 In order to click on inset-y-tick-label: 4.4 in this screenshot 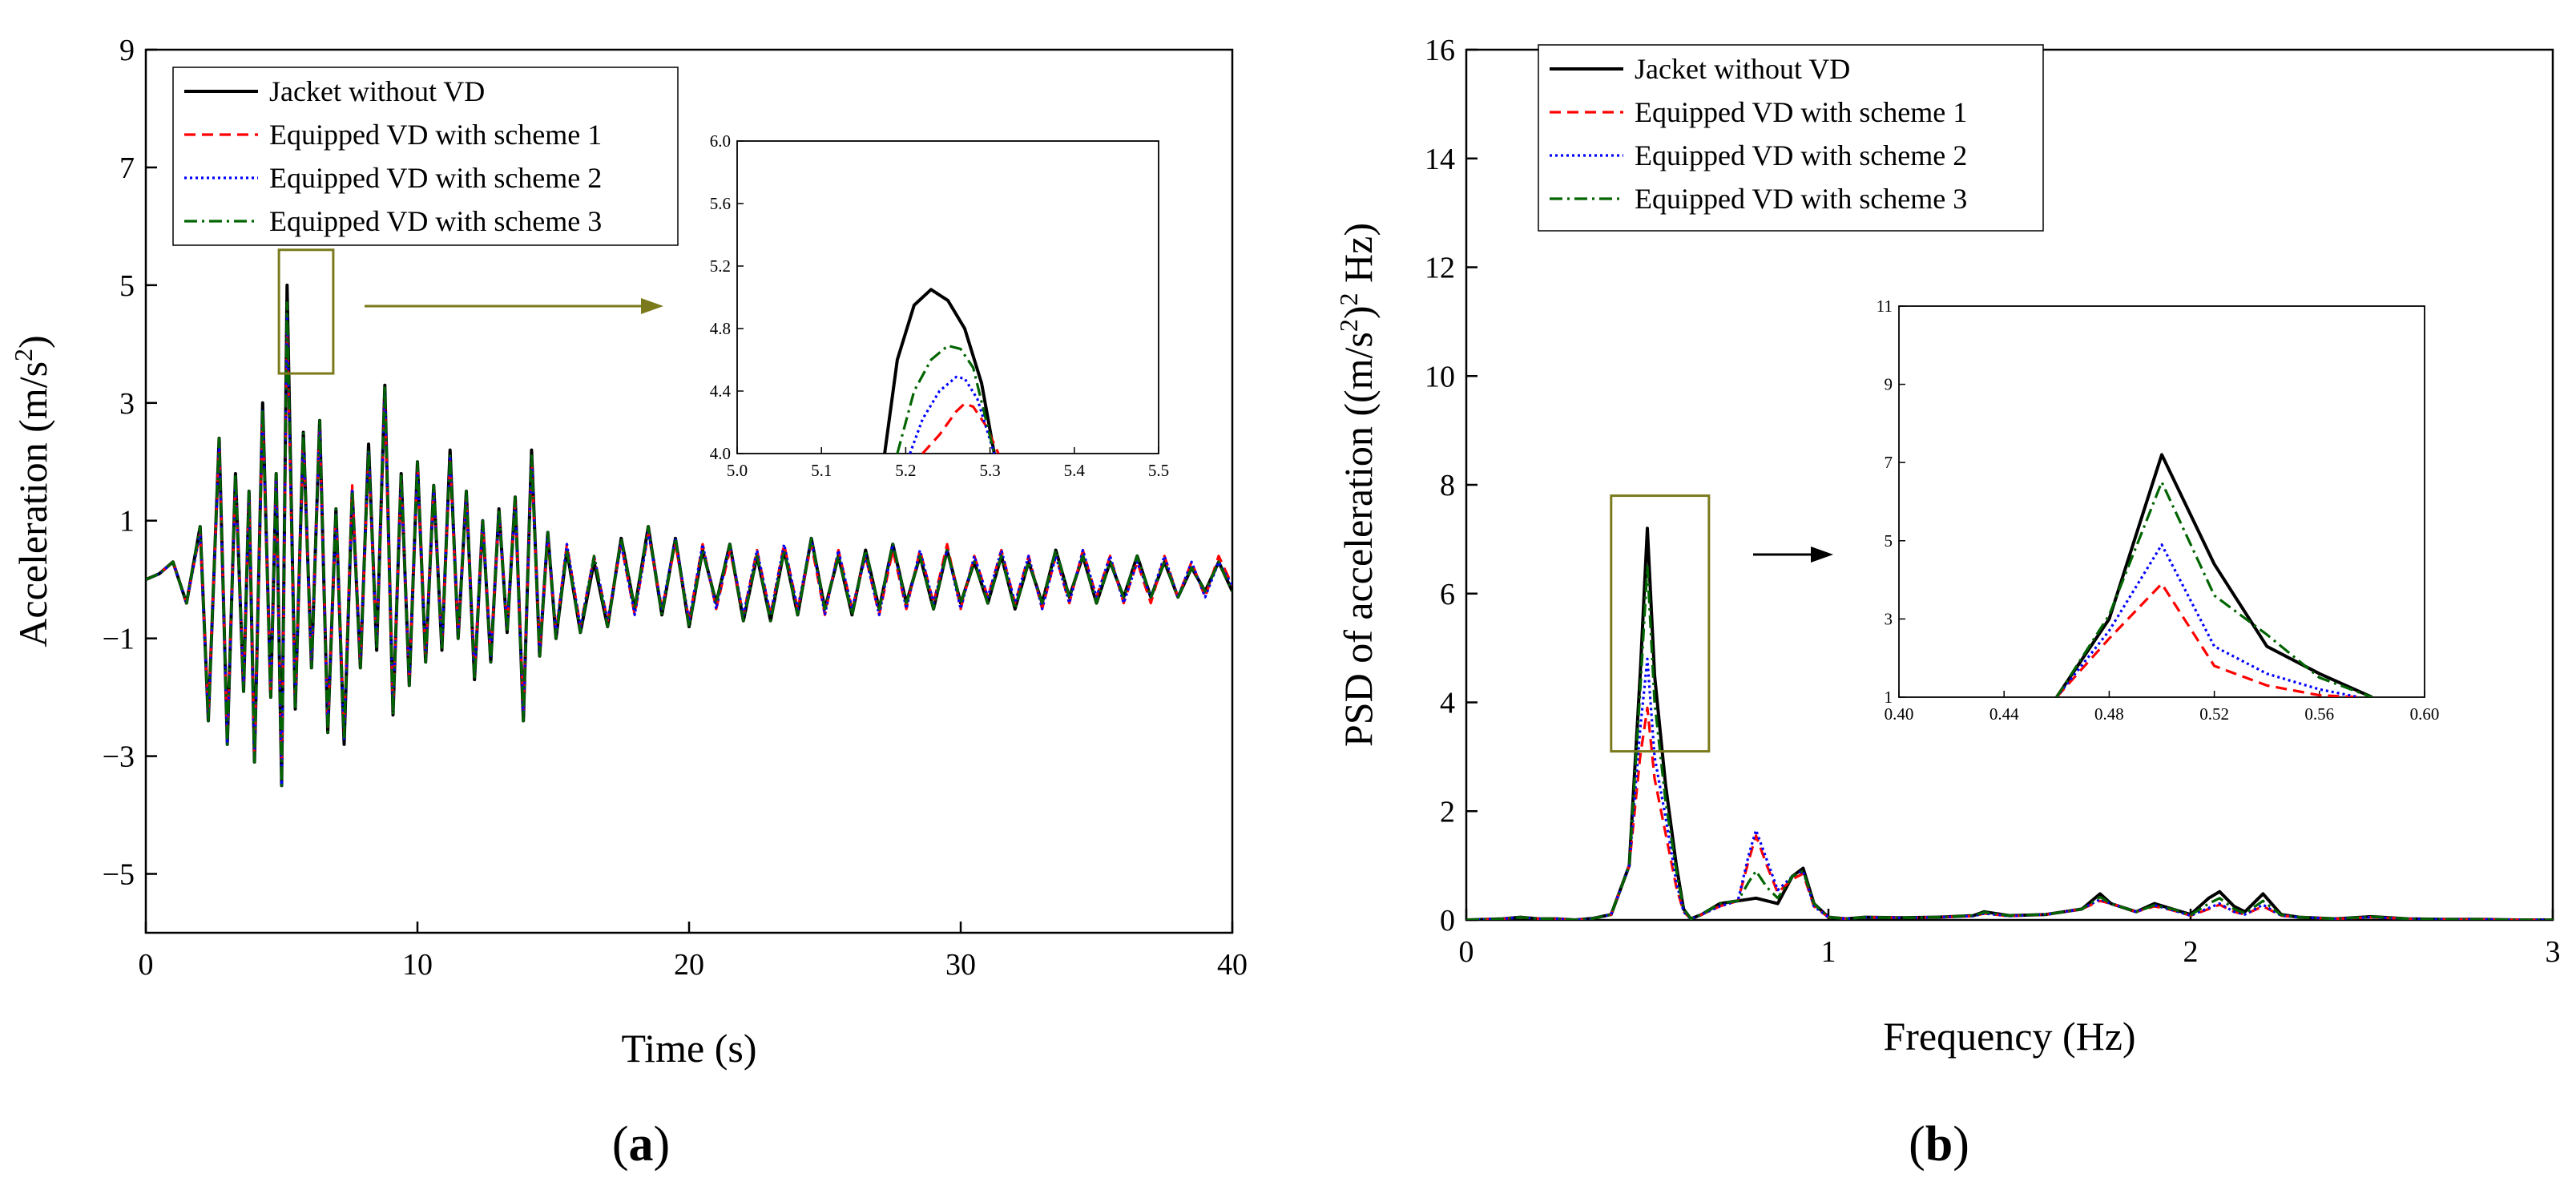, I will do `click(721, 391)`.